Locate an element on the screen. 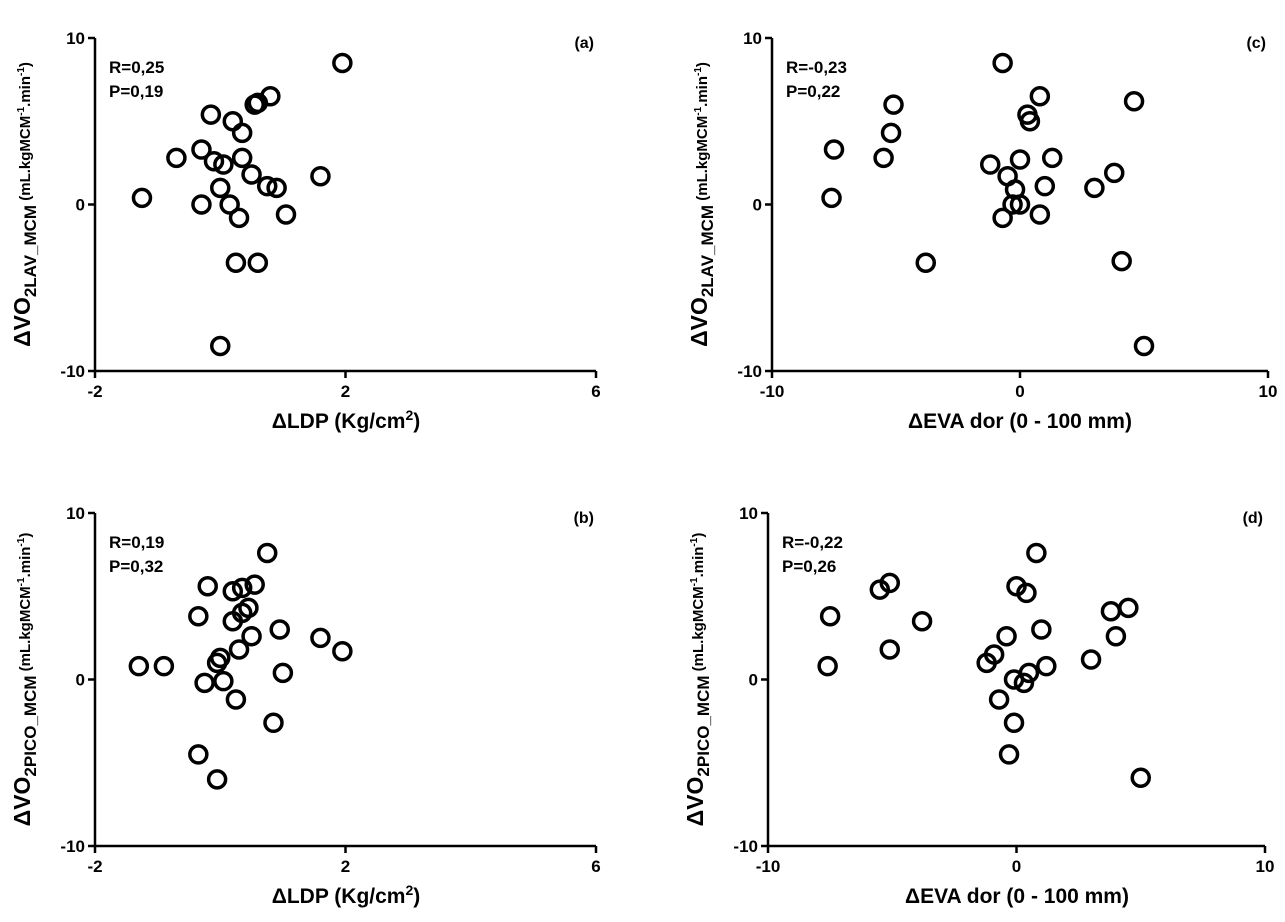  x-axis-title: ΔLDP (Kg/cm2) is located at coordinates (346, 420).